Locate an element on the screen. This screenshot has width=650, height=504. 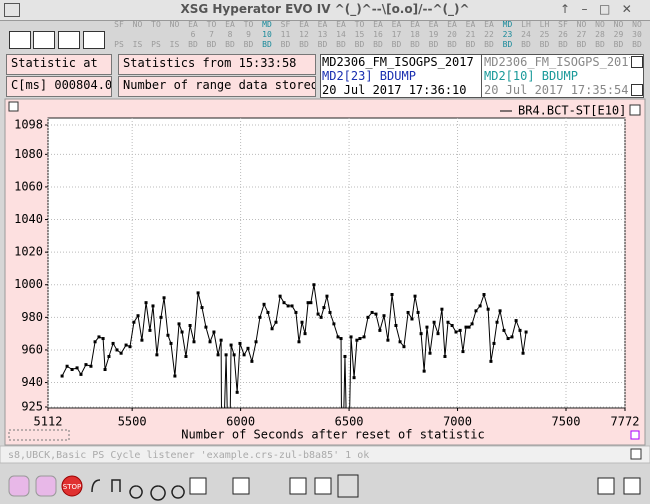
y-tick-label: 1098 is located at coordinates (28, 125).